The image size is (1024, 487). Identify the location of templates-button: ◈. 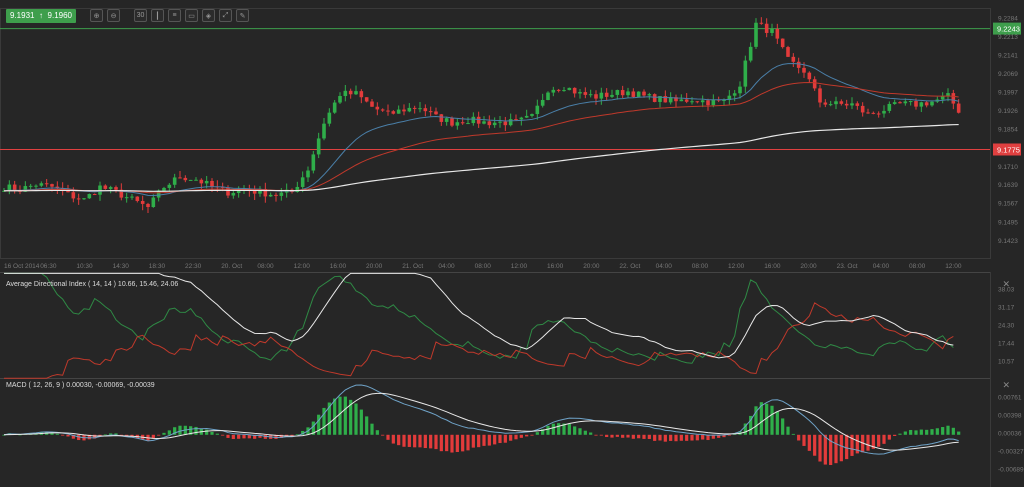
(208, 15).